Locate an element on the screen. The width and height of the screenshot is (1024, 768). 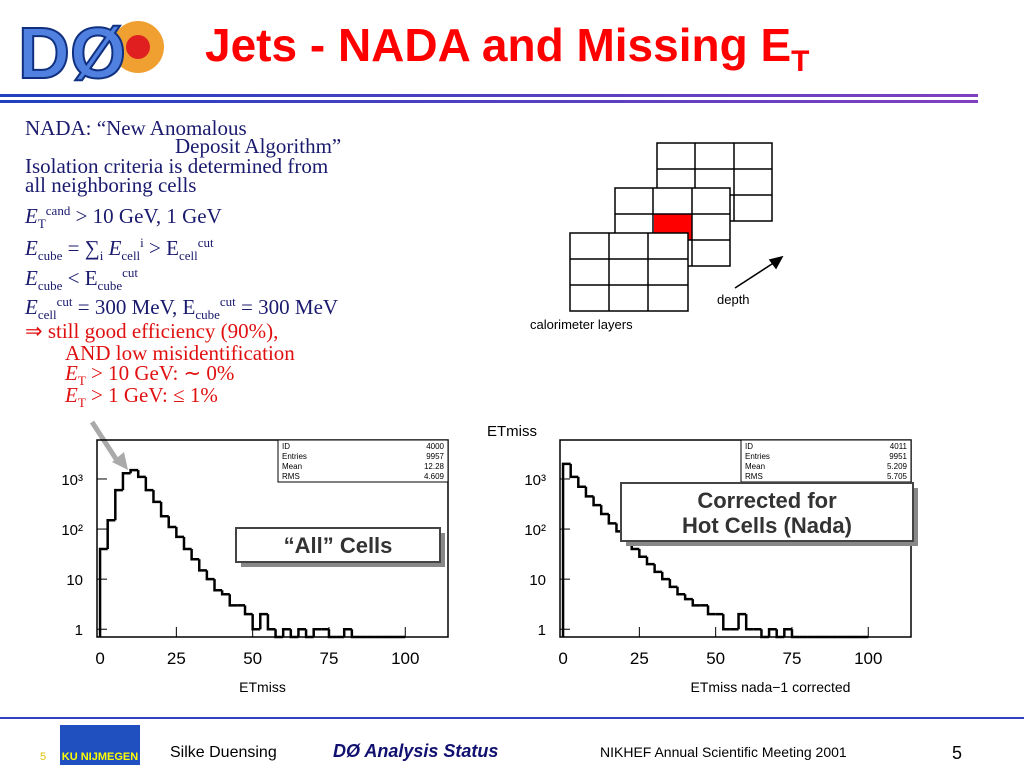
text-part: < E is located at coordinates (80, 278).